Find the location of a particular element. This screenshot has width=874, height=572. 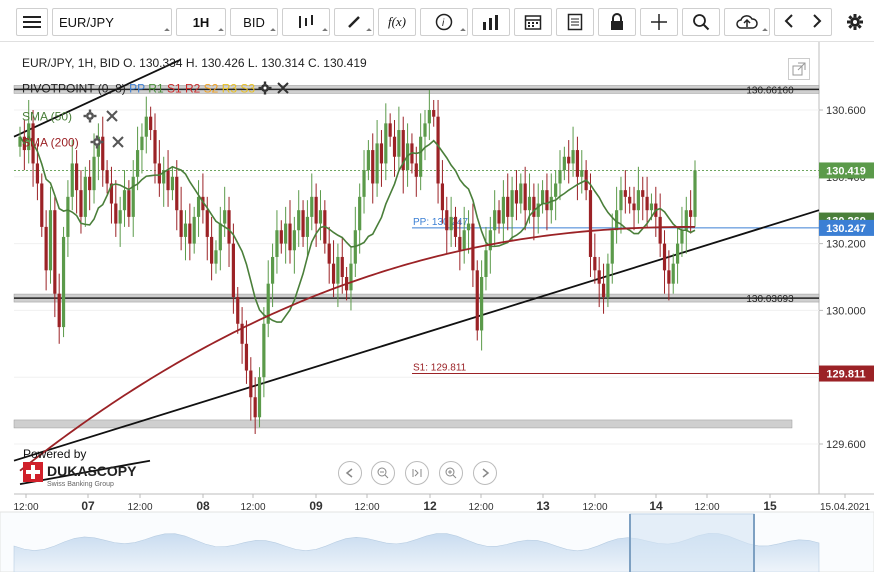

pivot-label: S1: 129.811 is located at coordinates (440, 368).